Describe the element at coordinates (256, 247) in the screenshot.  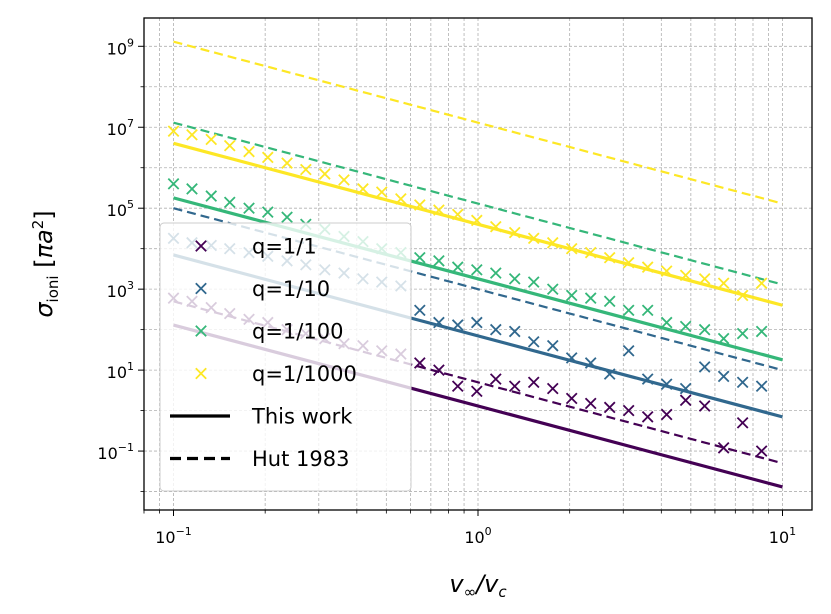
I see `legend-entry: q=1/1` at that location.